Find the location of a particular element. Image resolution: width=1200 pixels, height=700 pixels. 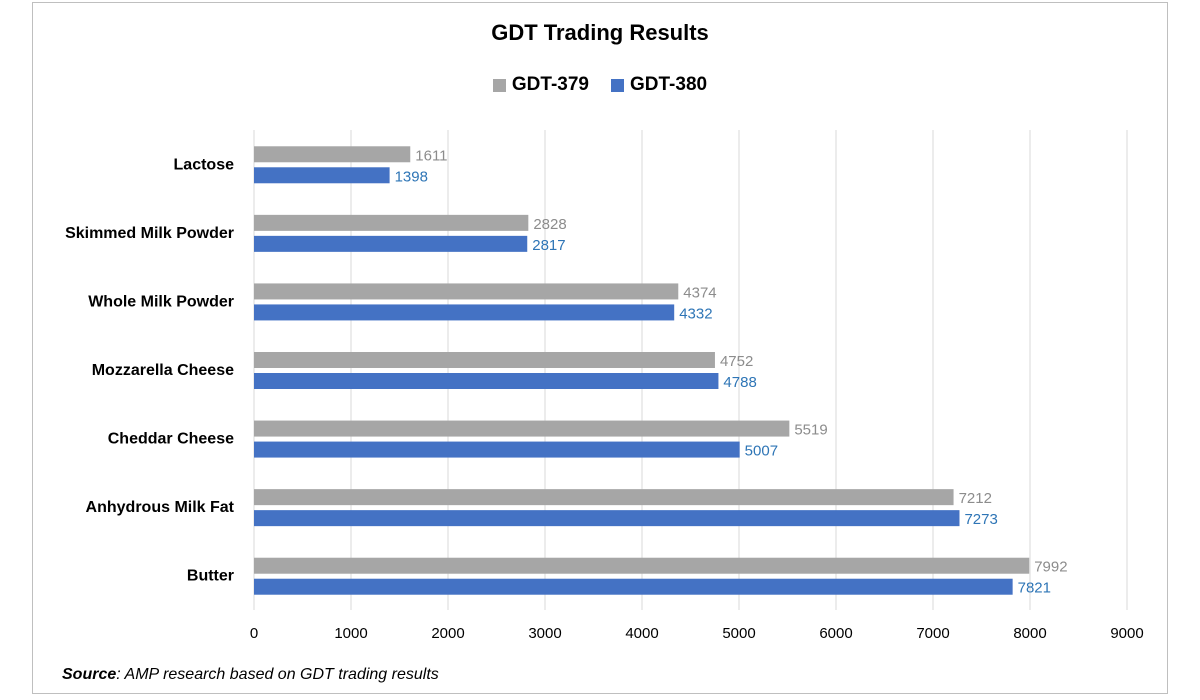

category-label-2: Whole Milk Powder is located at coordinates (161, 301).